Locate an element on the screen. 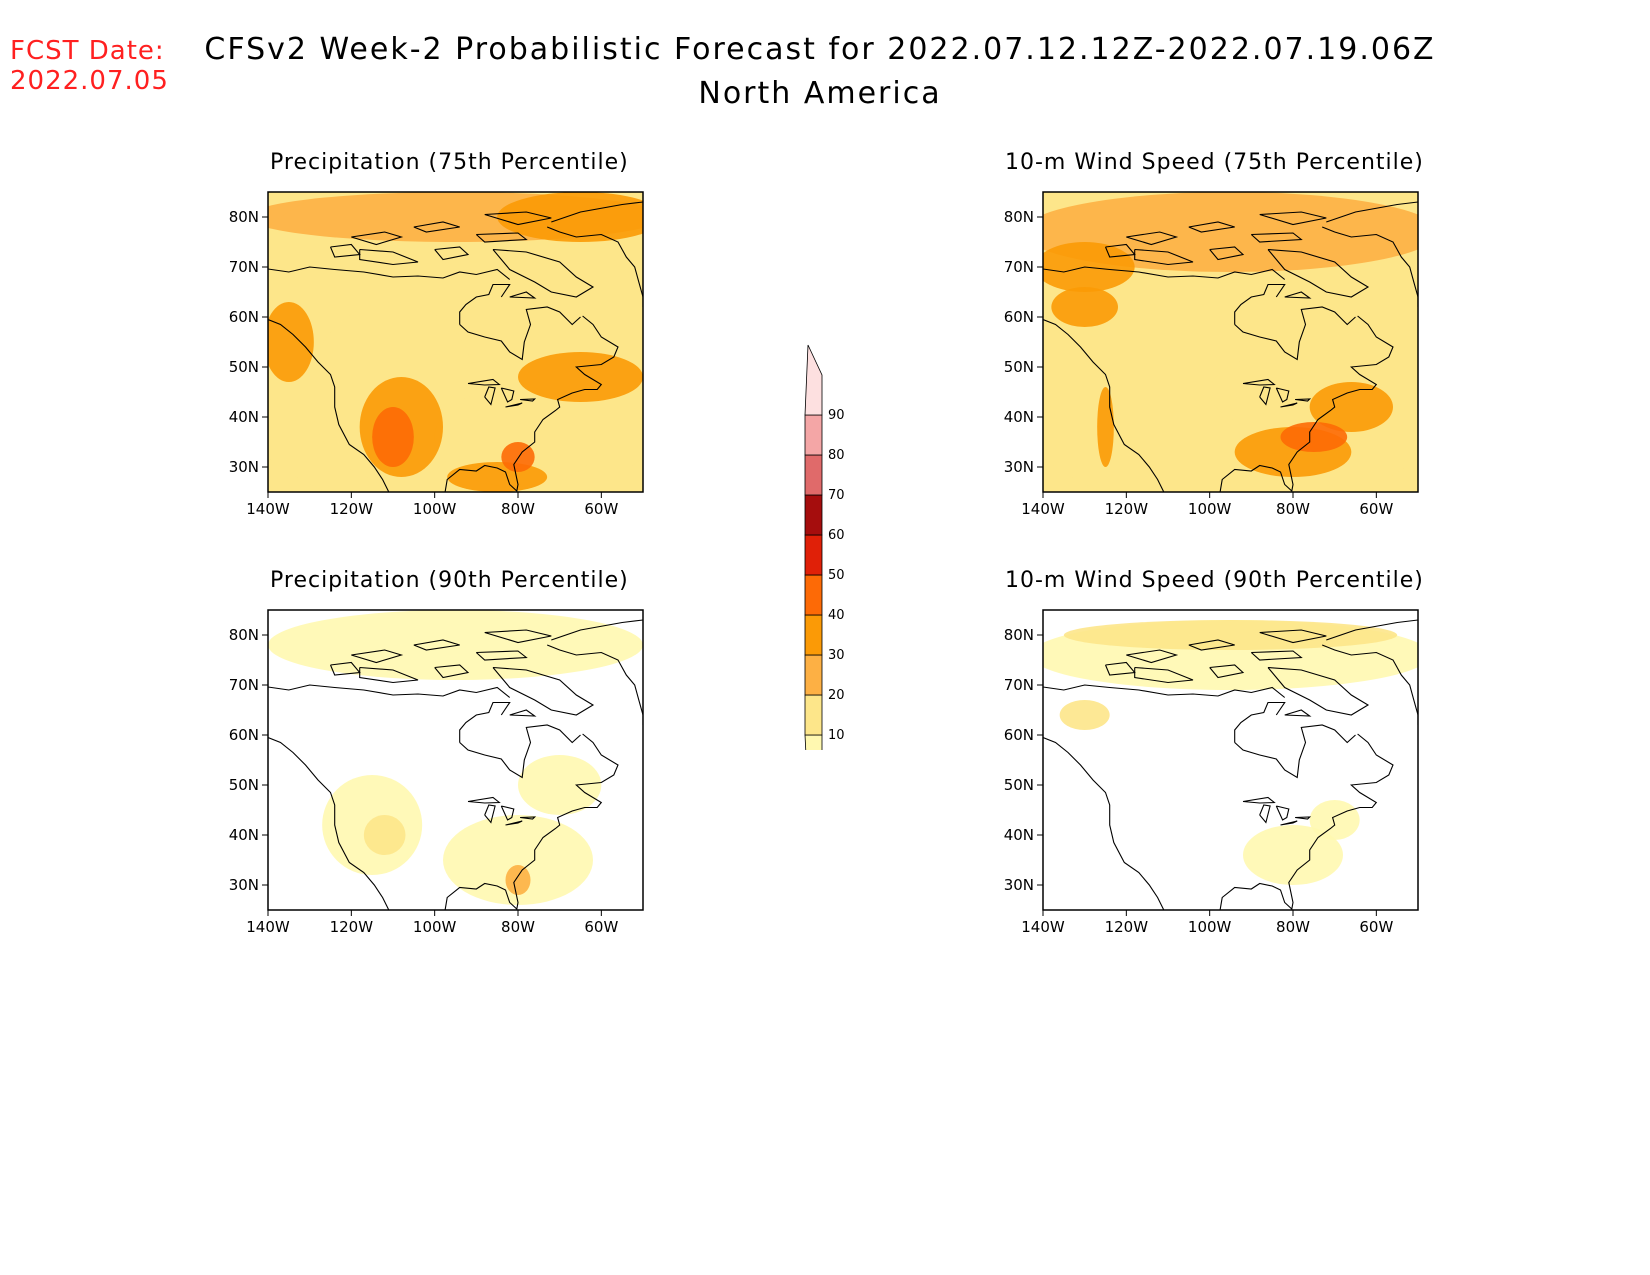 The width and height of the screenshot is (1650, 1275). colorbar-label: 30 is located at coordinates (836, 655).